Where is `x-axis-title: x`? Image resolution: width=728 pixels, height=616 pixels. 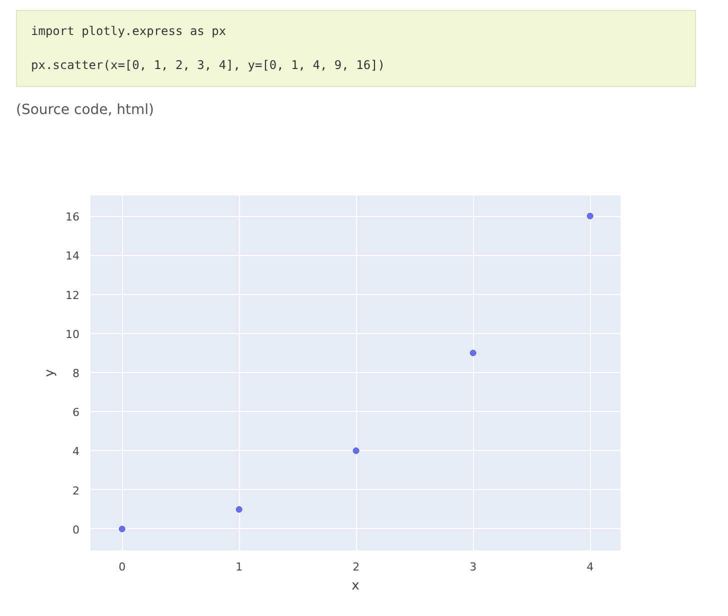 x-axis-title: x is located at coordinates (356, 586).